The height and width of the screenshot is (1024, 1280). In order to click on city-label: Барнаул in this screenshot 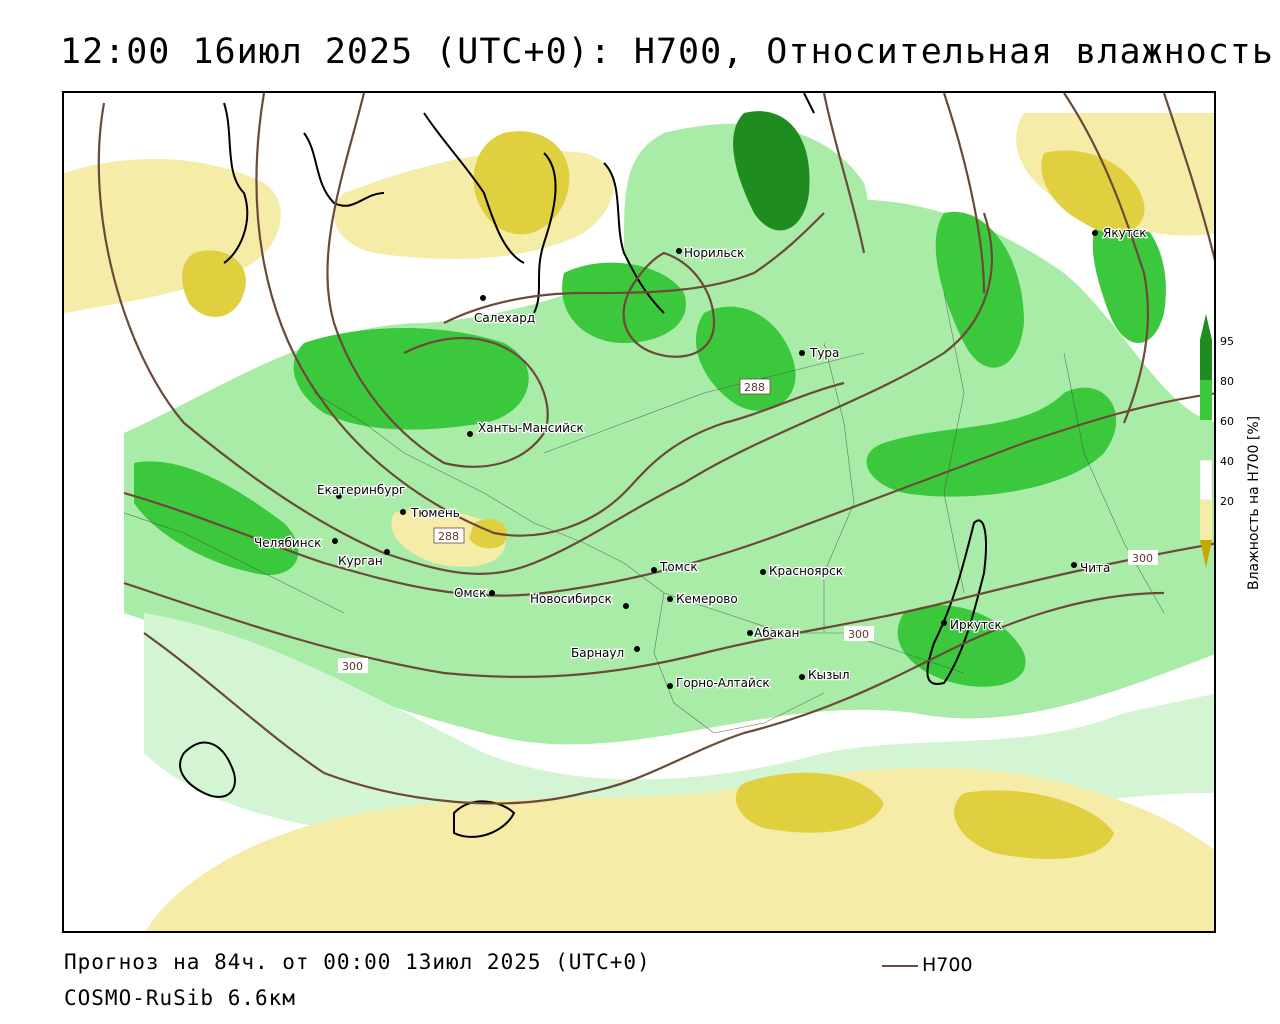, I will do `click(597, 653)`.